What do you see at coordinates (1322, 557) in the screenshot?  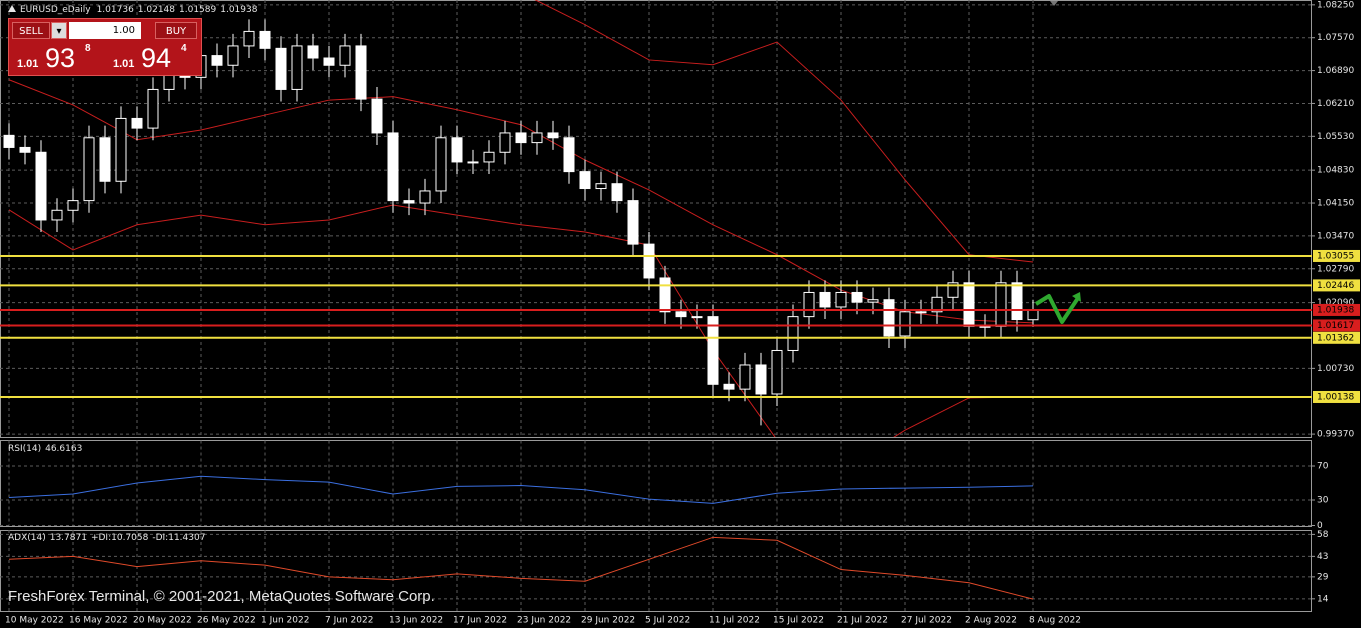 I see `y-tick-label: 43` at bounding box center [1322, 557].